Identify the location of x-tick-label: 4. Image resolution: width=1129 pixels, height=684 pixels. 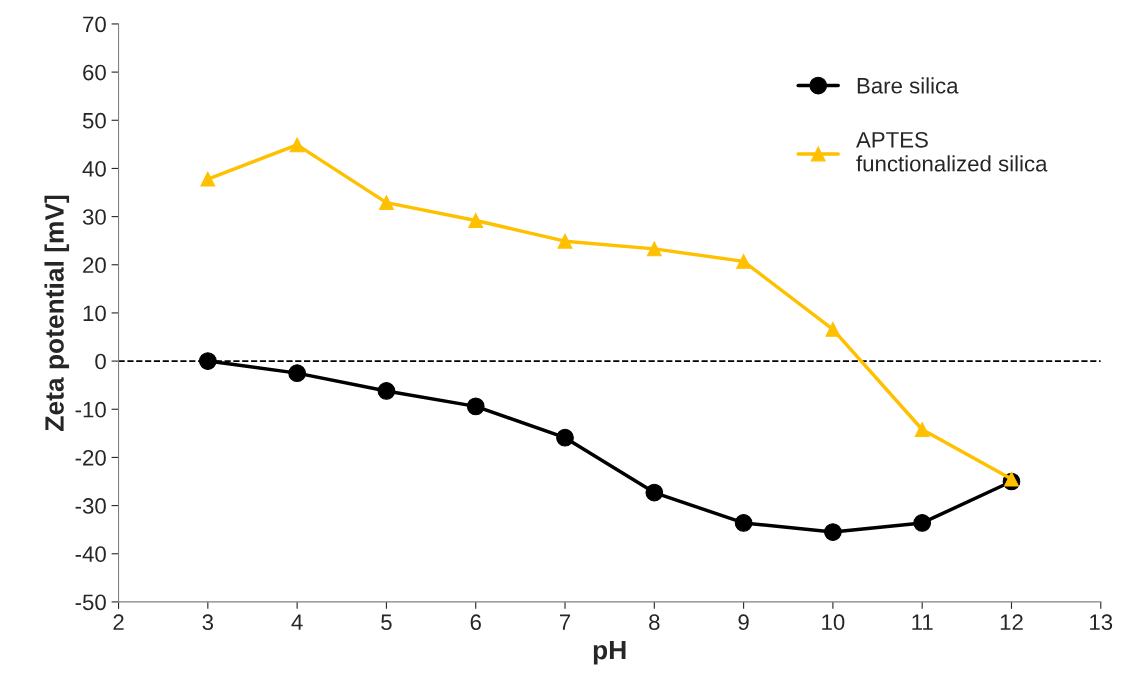
(297, 622).